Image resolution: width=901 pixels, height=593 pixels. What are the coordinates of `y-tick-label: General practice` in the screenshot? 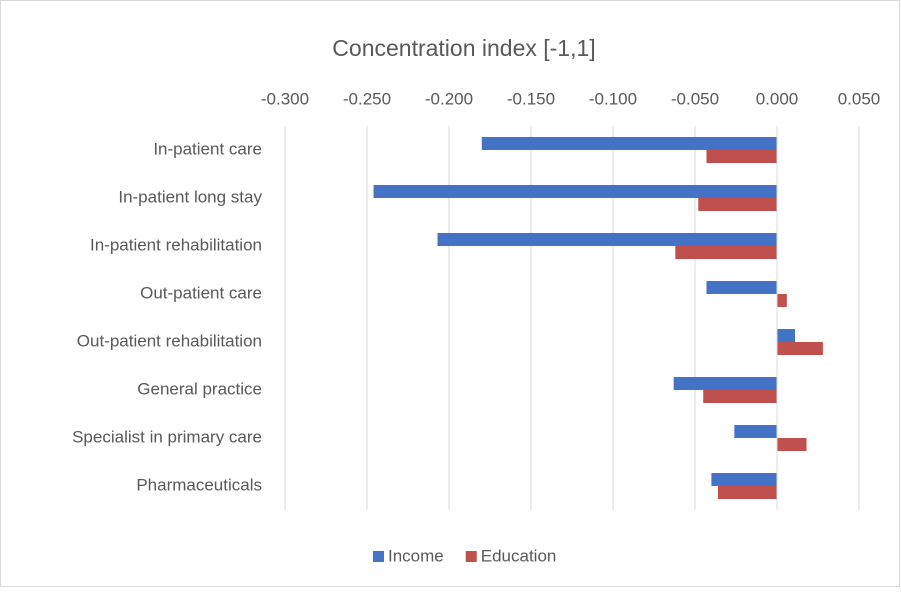 It's located at (199, 388).